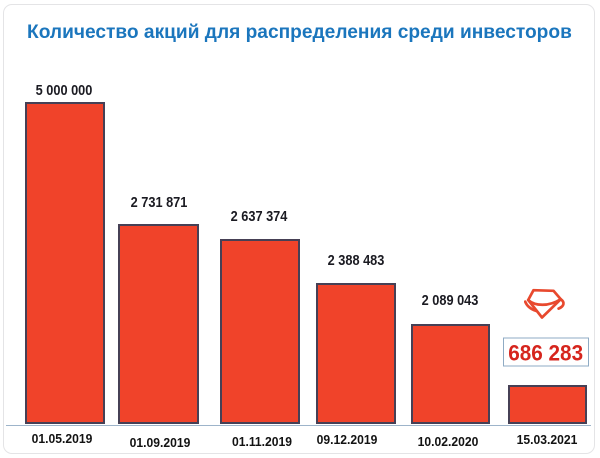  I want to click on bar-value-label: 2 637 374, so click(259, 217).